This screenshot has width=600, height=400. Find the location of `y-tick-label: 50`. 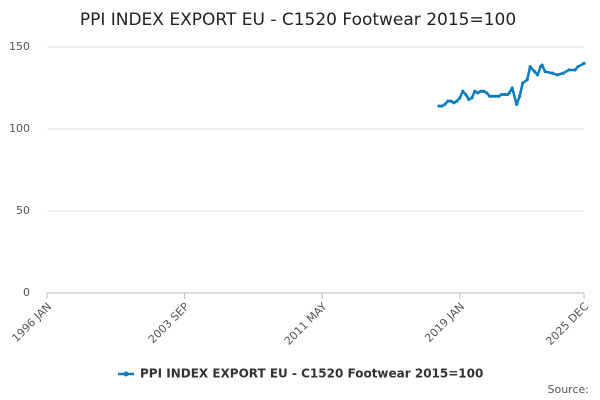

y-tick-label: 50 is located at coordinates (23, 210).